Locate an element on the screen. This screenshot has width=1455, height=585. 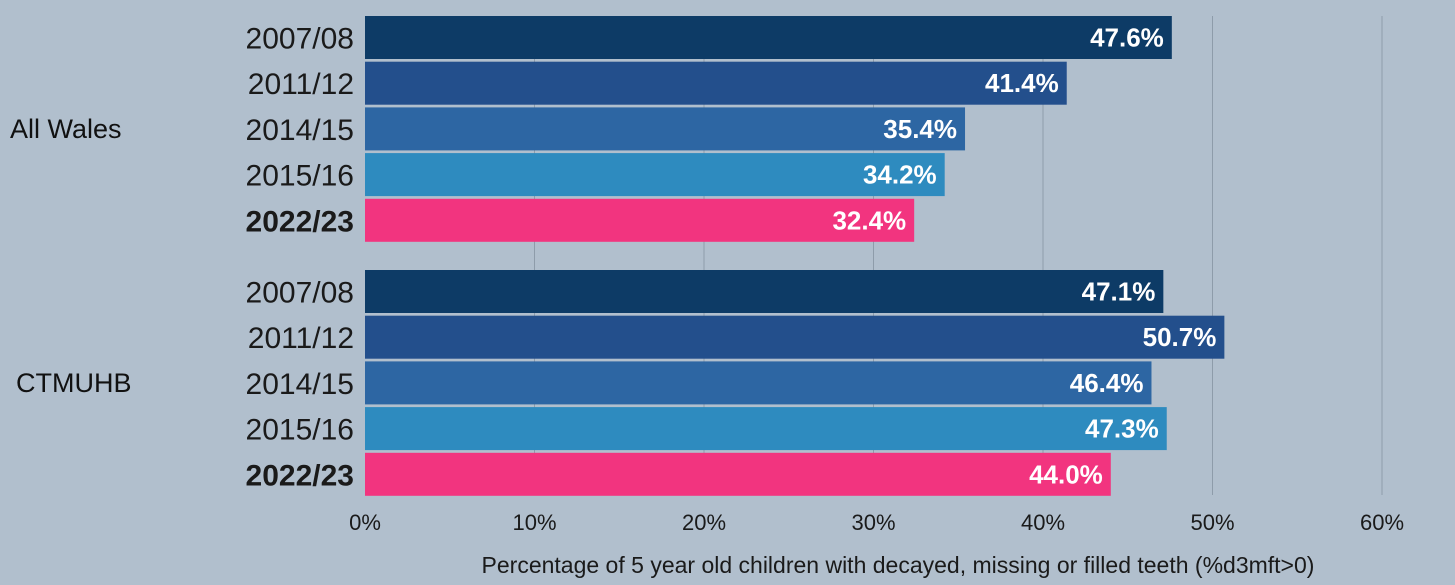
x-tick-label: 20% is located at coordinates (704, 522).